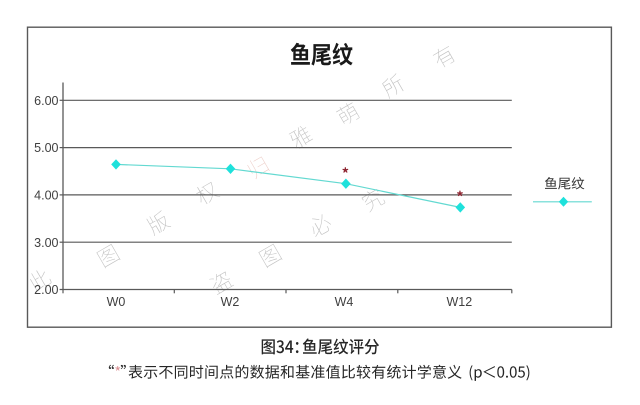 The width and height of the screenshot is (640, 405). I want to click on svg-text: 3.00, so click(46, 243).